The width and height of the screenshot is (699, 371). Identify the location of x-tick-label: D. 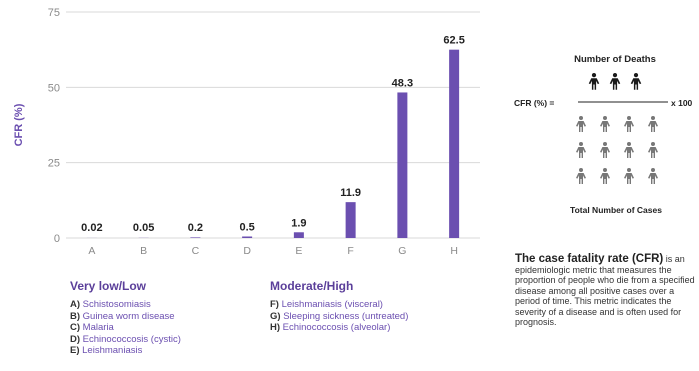
(247, 251).